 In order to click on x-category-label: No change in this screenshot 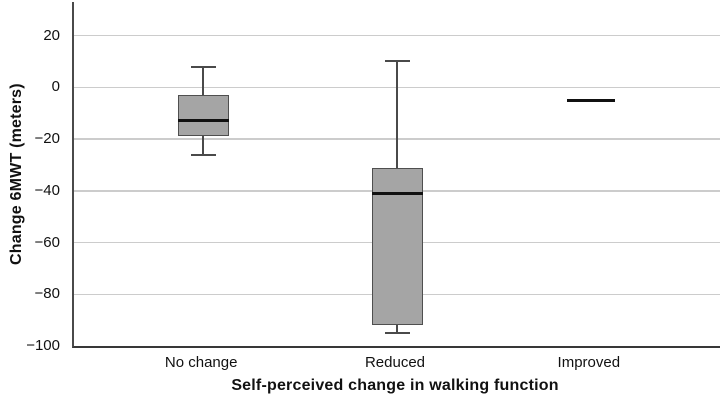, I will do `click(201, 362)`.